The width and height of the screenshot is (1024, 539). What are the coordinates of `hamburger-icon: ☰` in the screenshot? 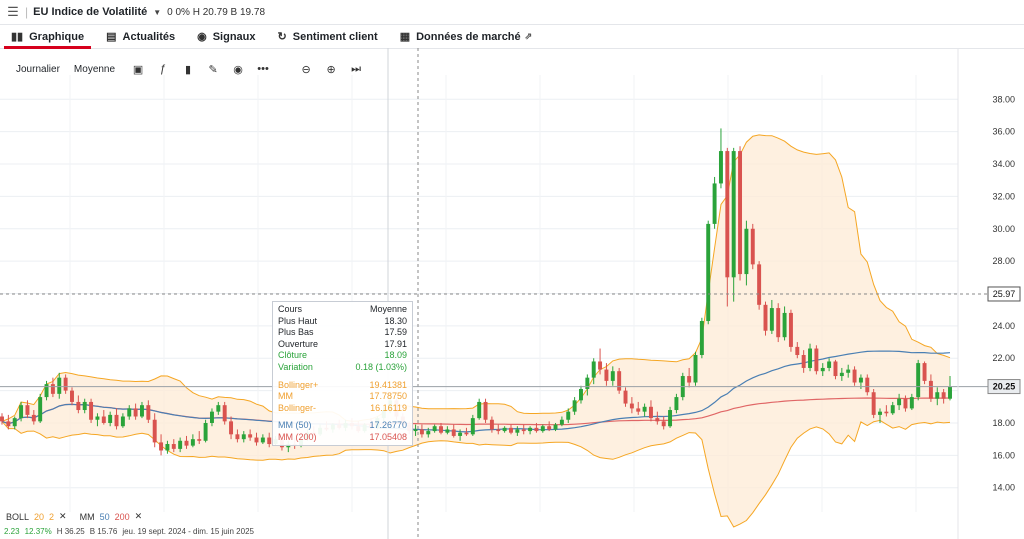 It's located at (13, 11).